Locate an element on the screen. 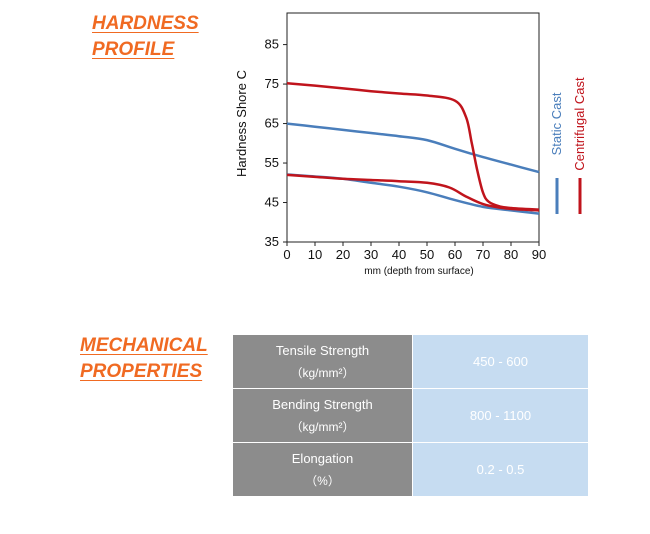 The width and height of the screenshot is (650, 534). x-tick-label: 20 is located at coordinates (343, 254).